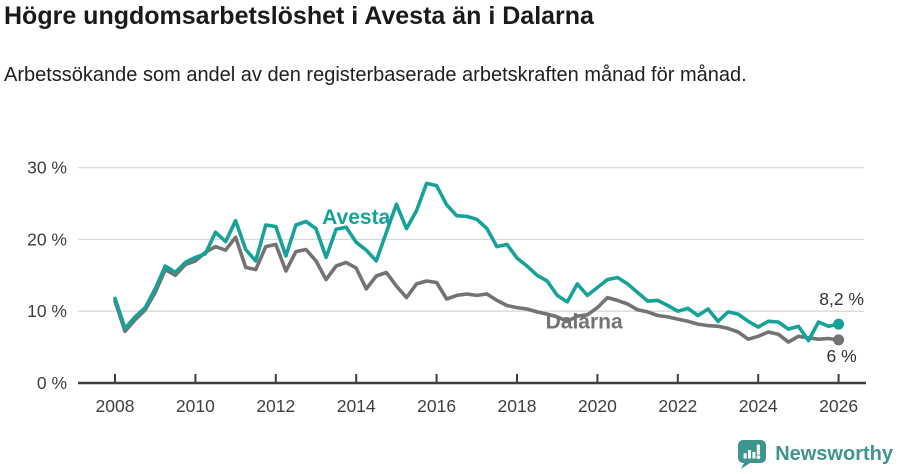 This screenshot has width=900, height=474. What do you see at coordinates (838, 406) in the screenshot?
I see `x-tick-label: 2026` at bounding box center [838, 406].